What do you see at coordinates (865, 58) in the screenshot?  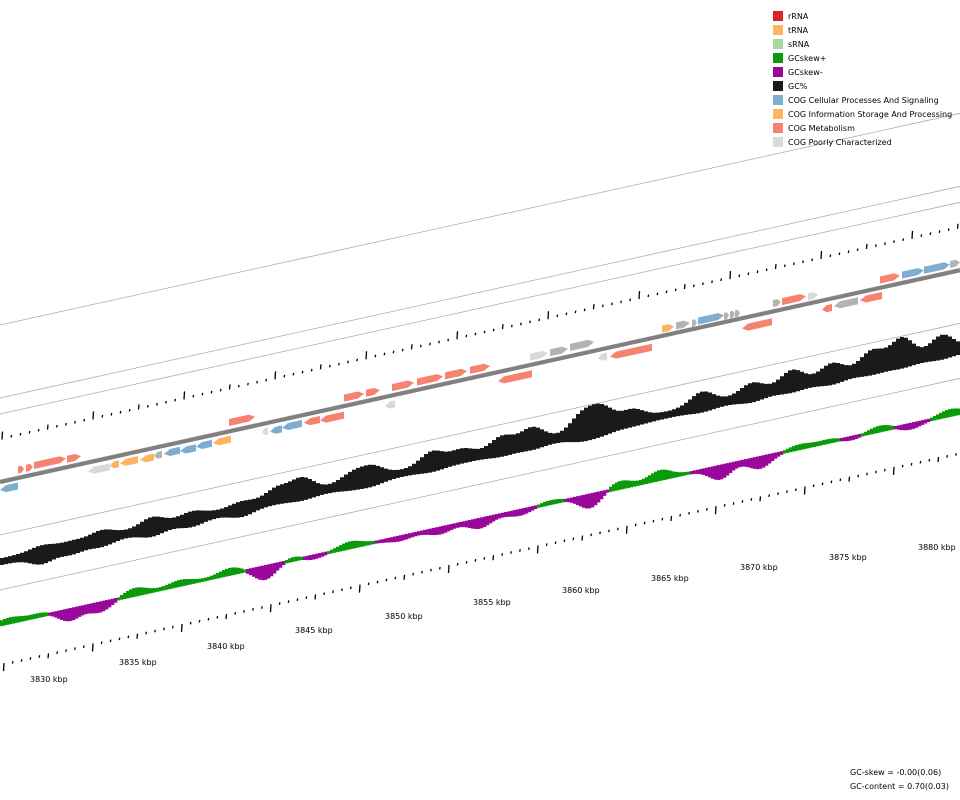 I see `legend-item-gcskew-plus: GCskew+` at bounding box center [865, 58].